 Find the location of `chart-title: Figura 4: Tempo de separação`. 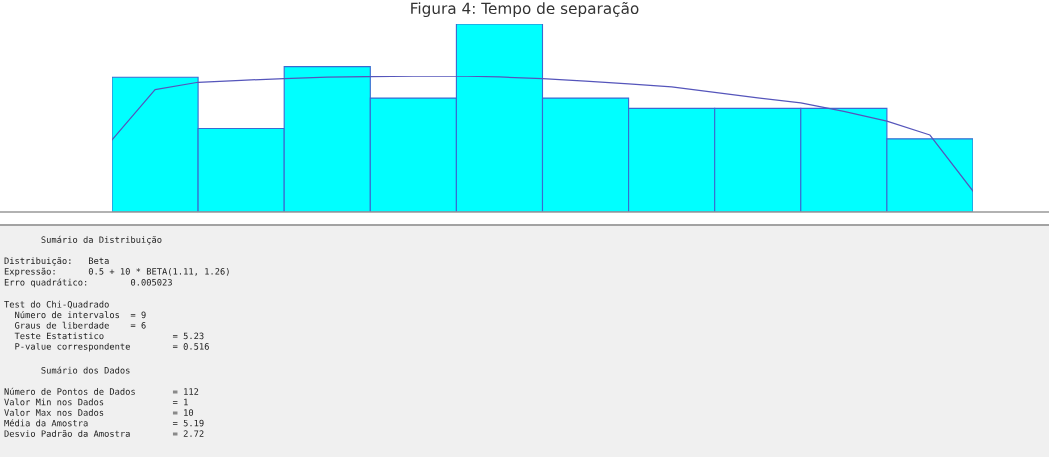

chart-title: Figura 4: Tempo de separação is located at coordinates (525, 10).